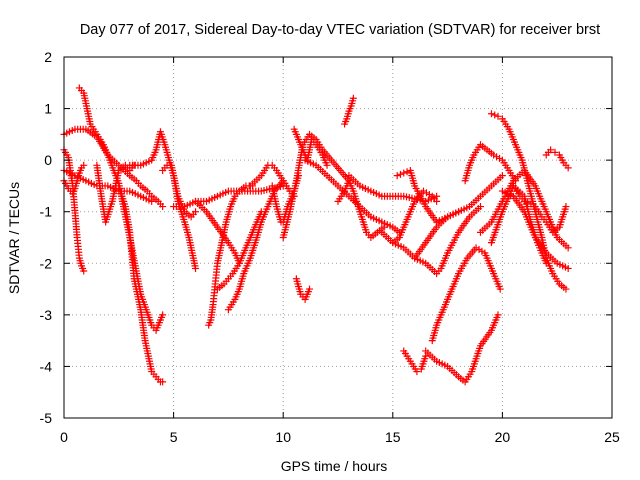 This screenshot has width=640, height=480. I want to click on y-axis-label: SDTVAR / TECUs, so click(14, 238).